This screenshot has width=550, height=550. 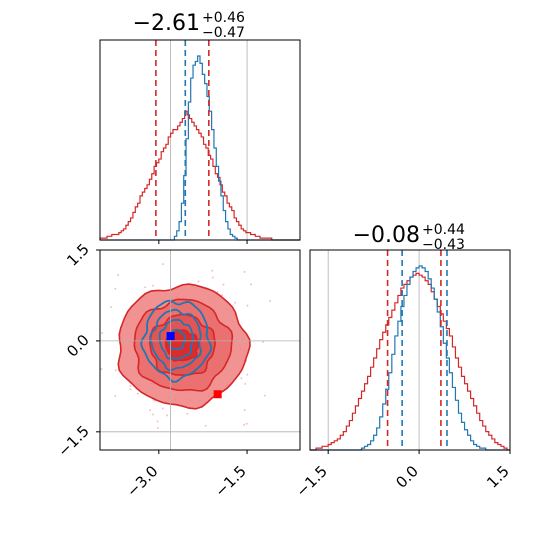 I want to click on x-tick-label-param2: 1.5, so click(x=498, y=477).